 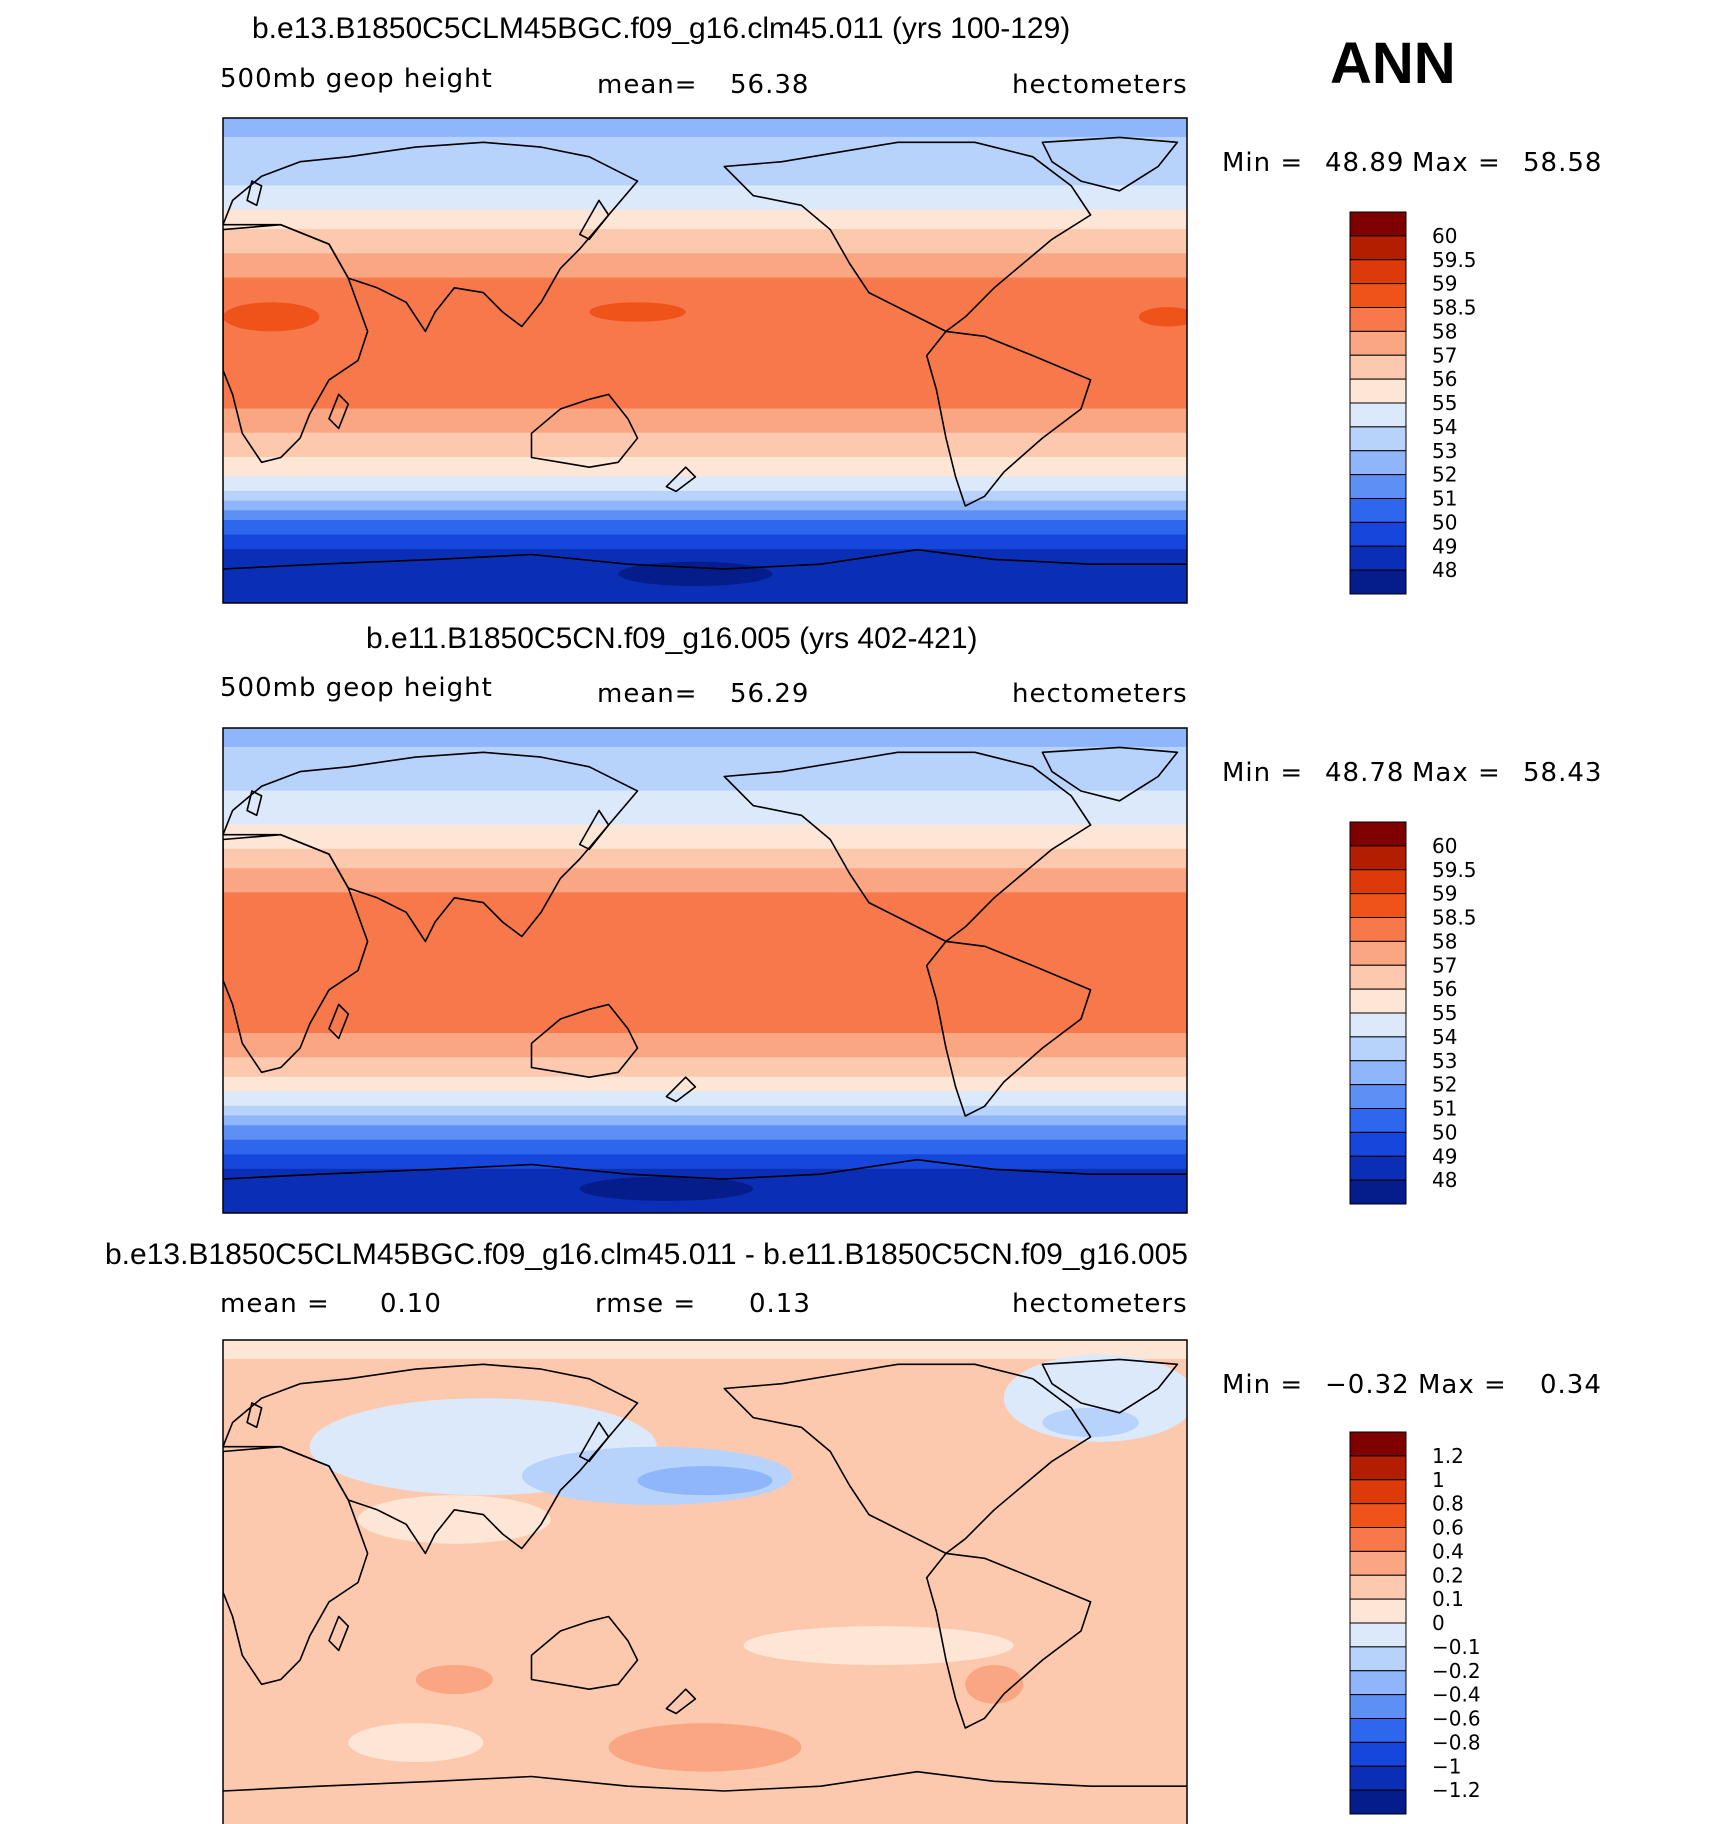 I want to click on coastline-north-america, so click(x=907, y=237).